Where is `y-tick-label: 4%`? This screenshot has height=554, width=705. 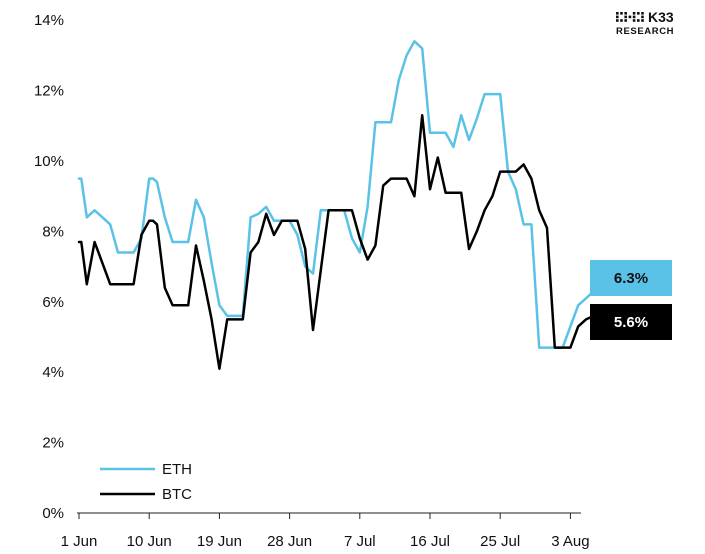
y-tick-label: 4% is located at coordinates (53, 372).